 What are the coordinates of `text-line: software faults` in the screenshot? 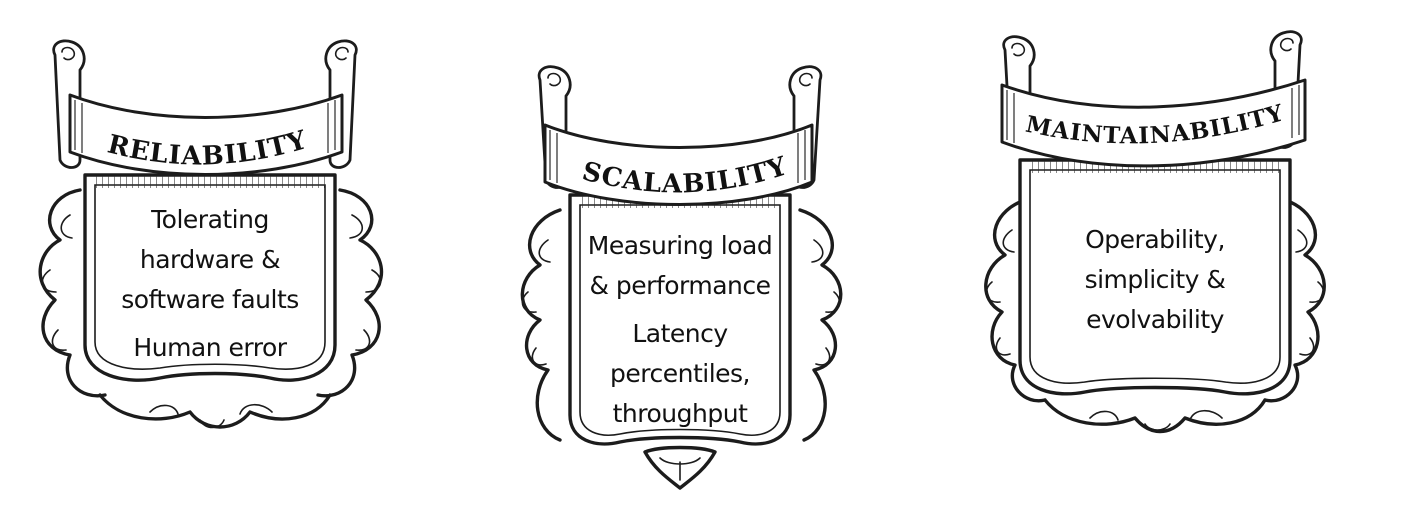 It's located at (210, 299).